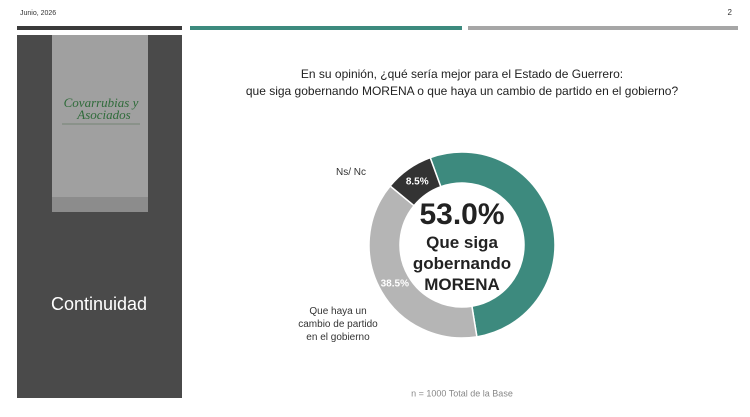 The width and height of the screenshot is (750, 417). What do you see at coordinates (100, 204) in the screenshot?
I see `logo-panel-strip` at bounding box center [100, 204].